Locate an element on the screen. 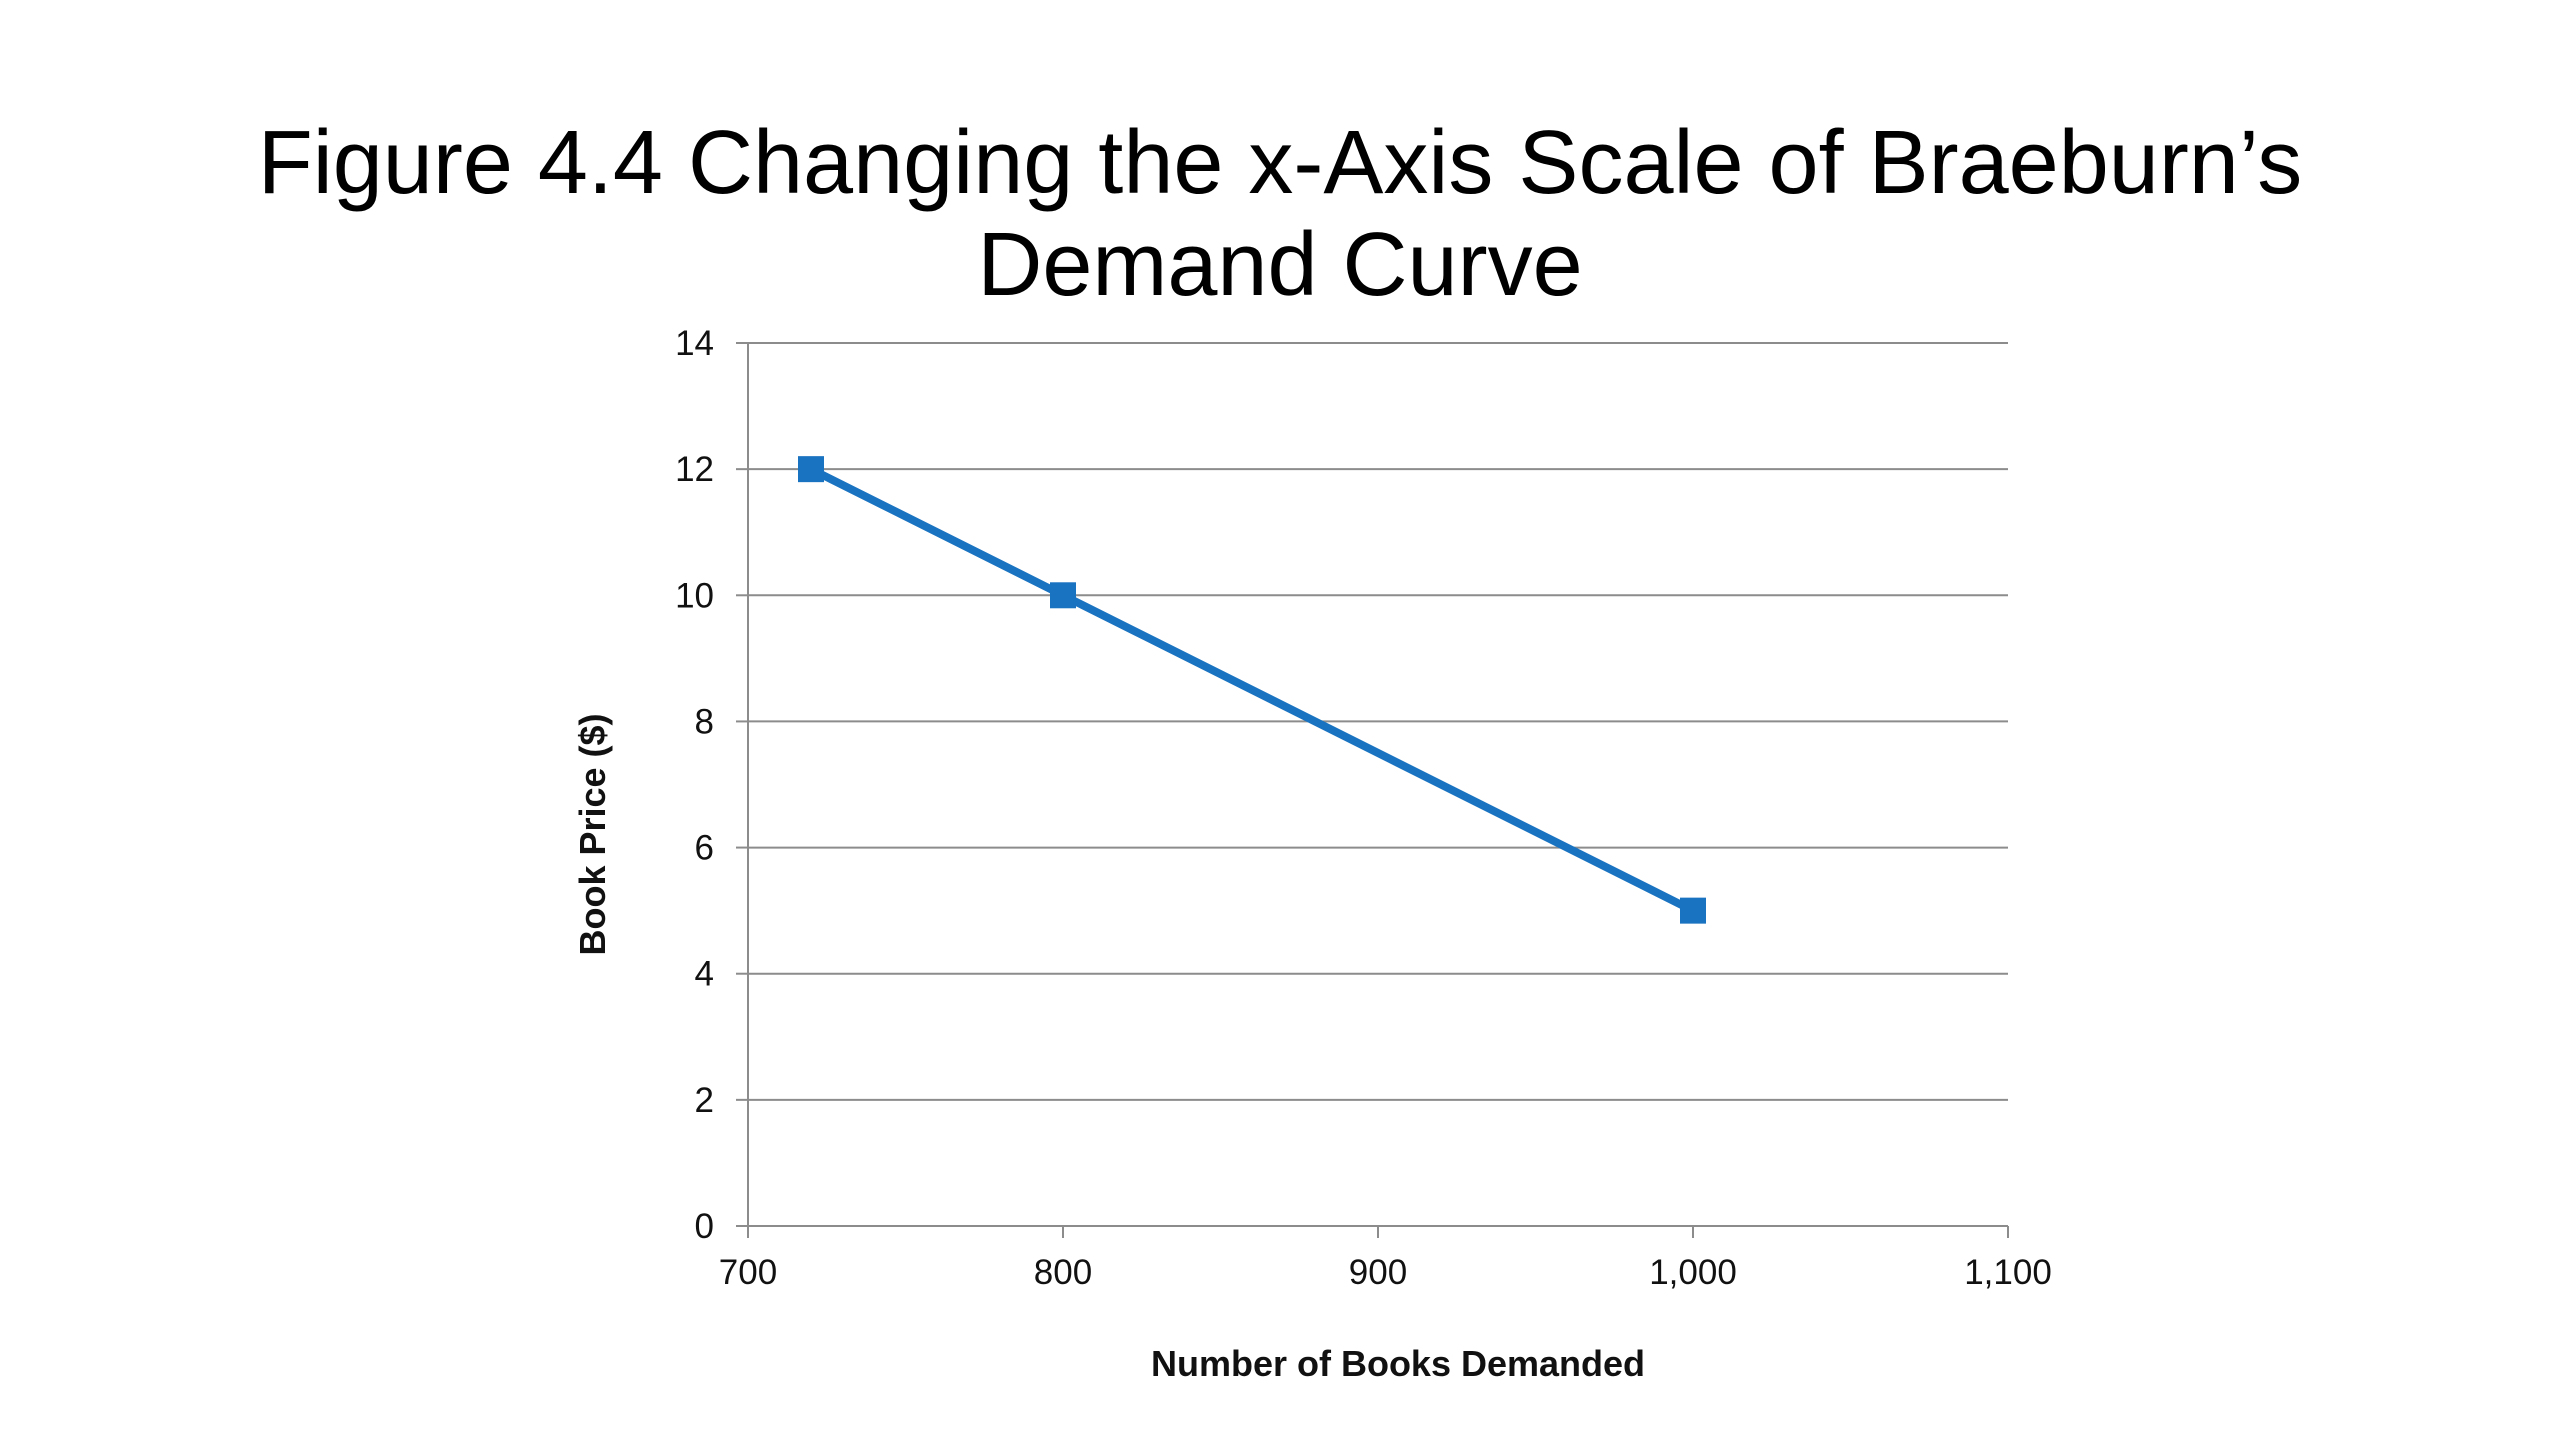 This screenshot has width=2560, height=1440. x-tick-label: 900 is located at coordinates (1378, 1272).